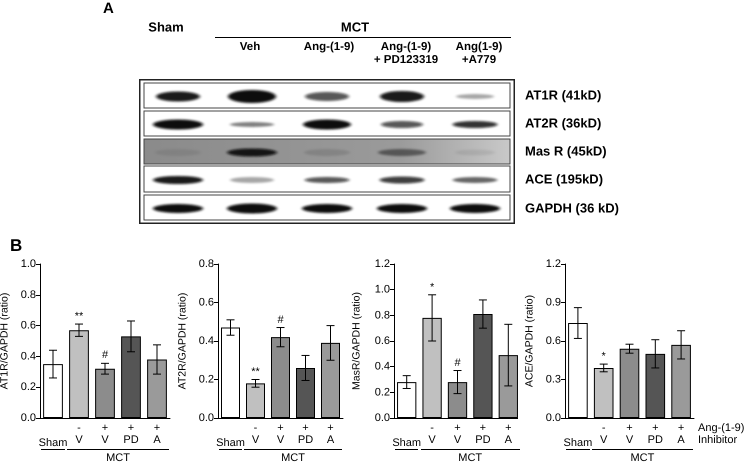 The height and width of the screenshot is (469, 752). Describe the element at coordinates (479, 54) in the screenshot. I see `text: Ang(1-9) +A779` at that location.